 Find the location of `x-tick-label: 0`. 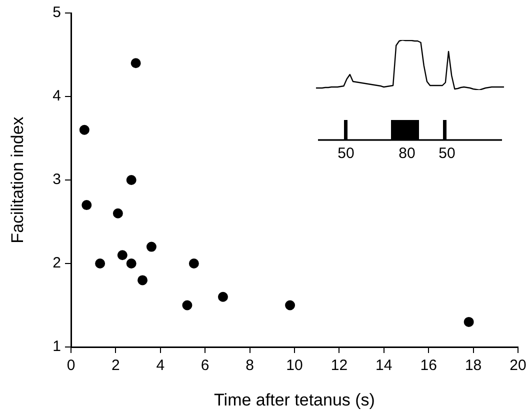

x-tick-label: 0 is located at coordinates (71, 365).